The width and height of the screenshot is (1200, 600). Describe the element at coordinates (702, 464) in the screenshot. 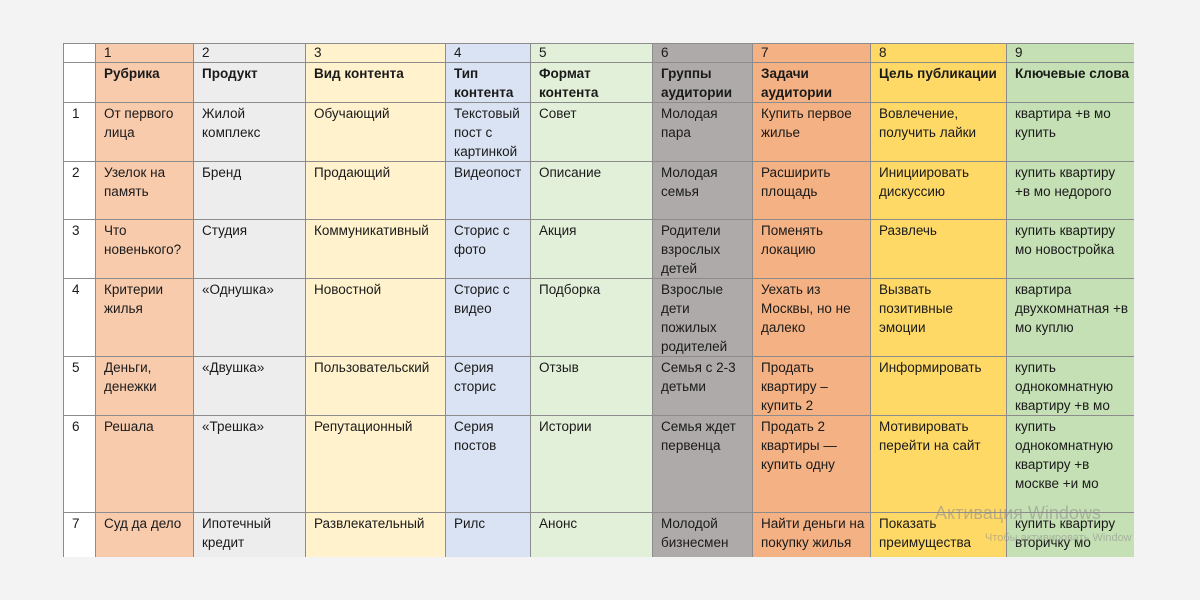

I see `table-cell: Семья ждет первенца` at that location.